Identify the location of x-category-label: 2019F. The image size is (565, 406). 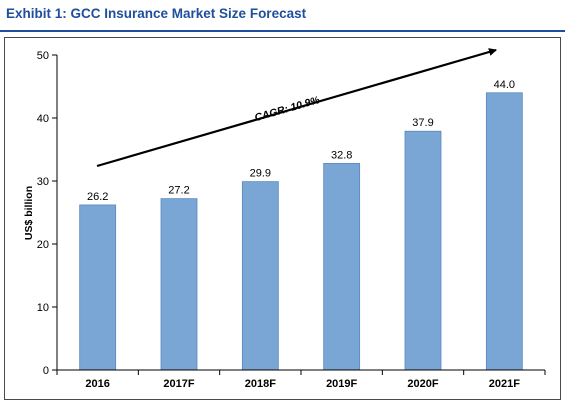
(341, 384).